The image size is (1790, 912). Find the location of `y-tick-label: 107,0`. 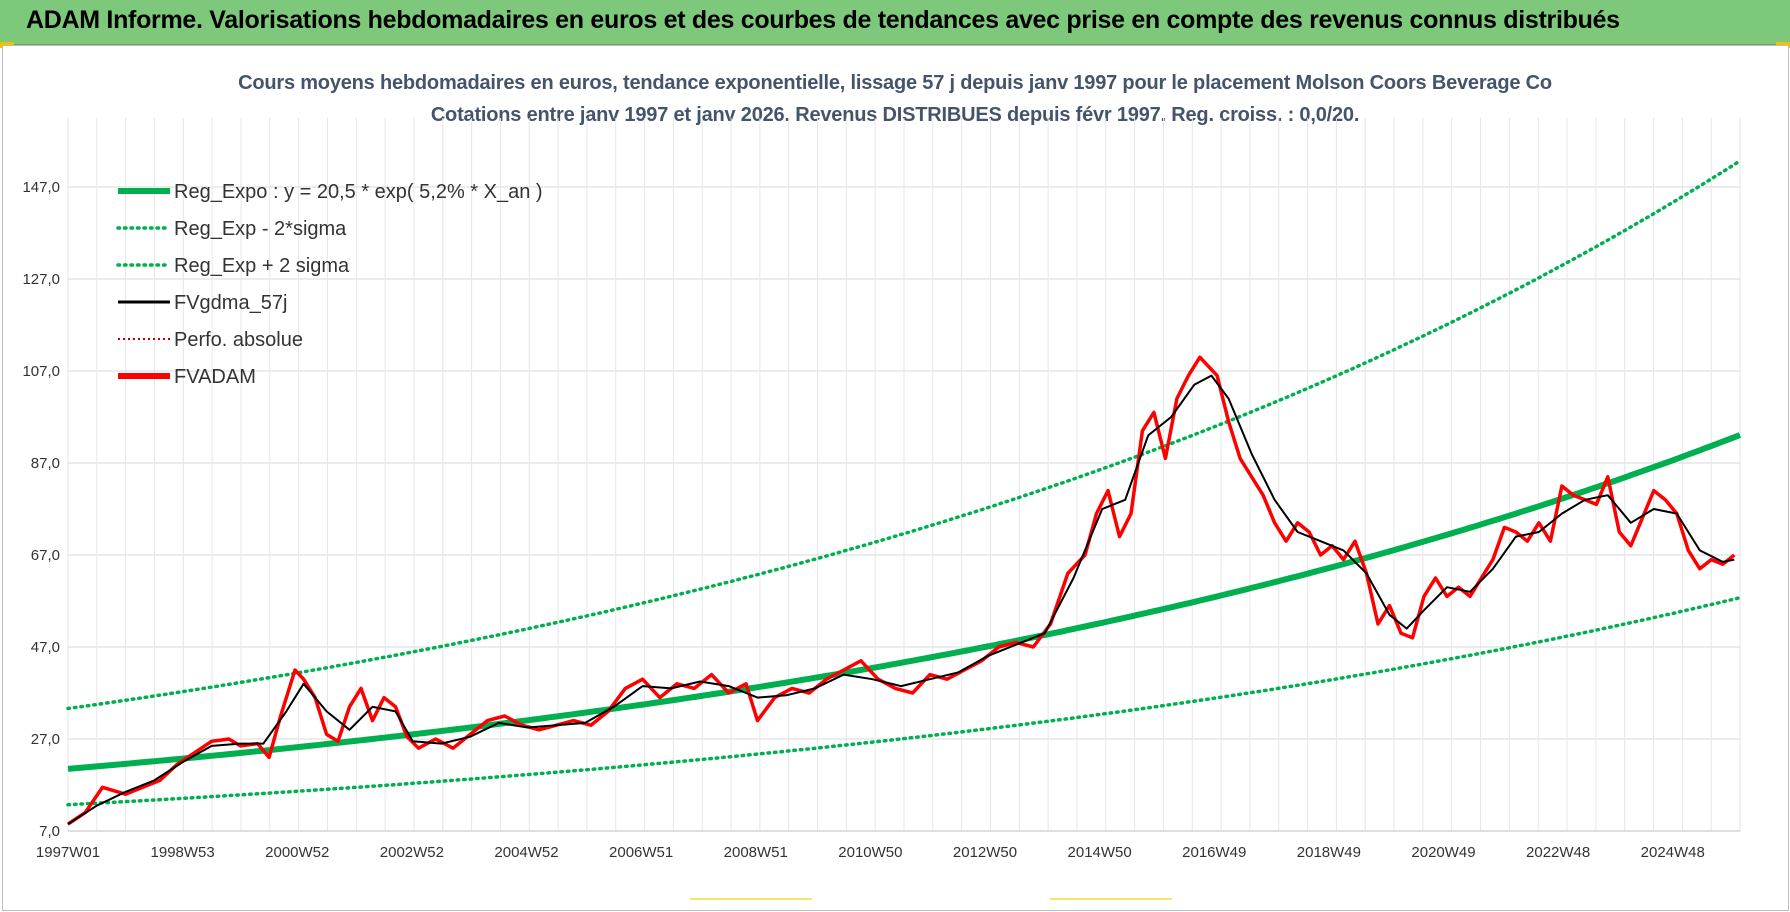

y-tick-label: 107,0 is located at coordinates (41, 371).